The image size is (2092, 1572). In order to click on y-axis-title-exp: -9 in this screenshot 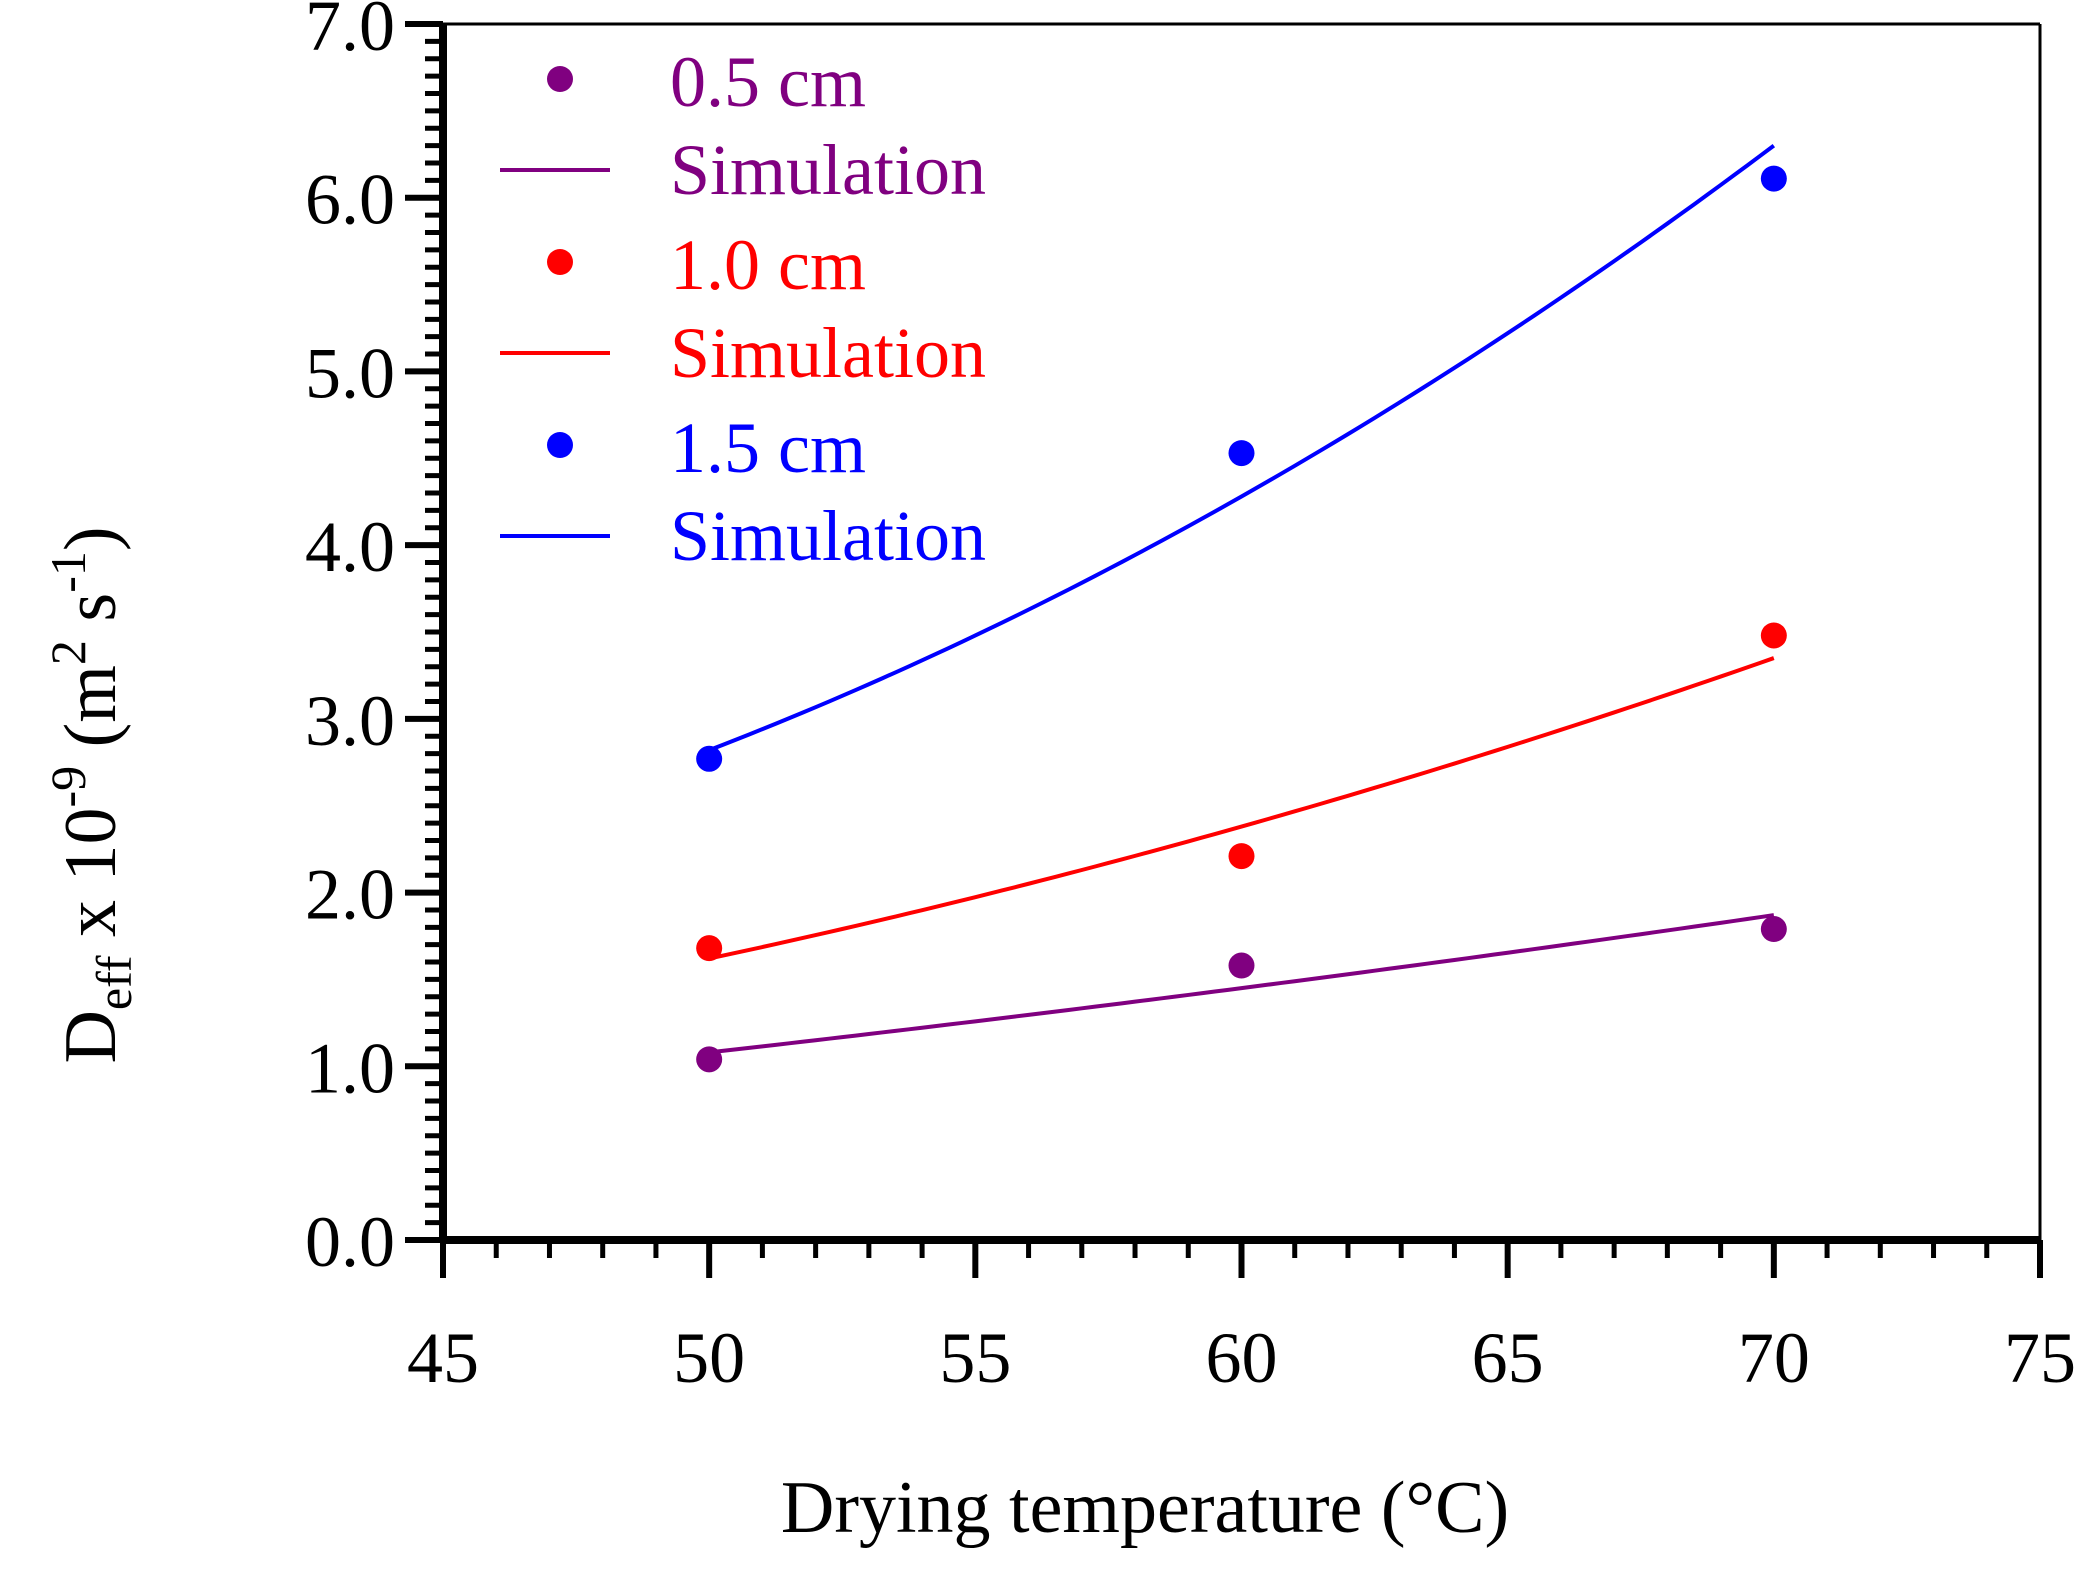, I will do `click(68, 787)`.